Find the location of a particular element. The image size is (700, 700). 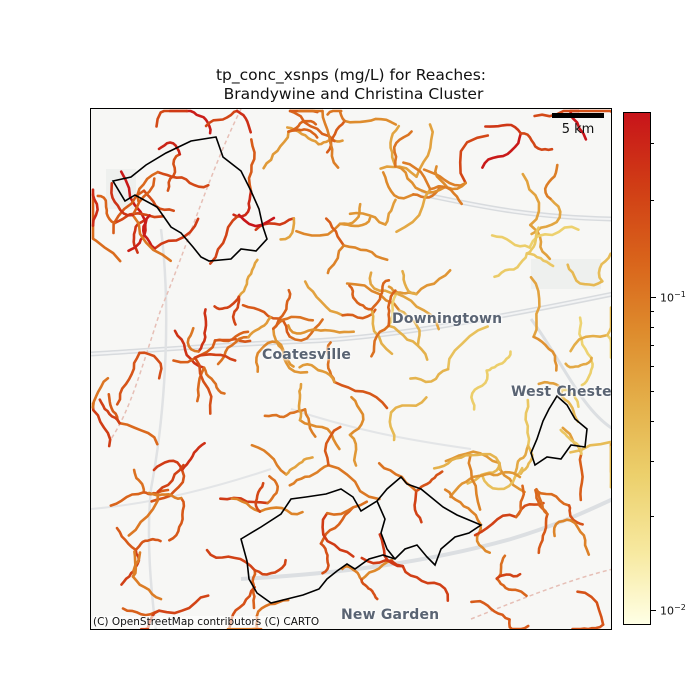

map-attribution: (C) OpenStreetMap contributors (C) CARTO is located at coordinates (206, 622).